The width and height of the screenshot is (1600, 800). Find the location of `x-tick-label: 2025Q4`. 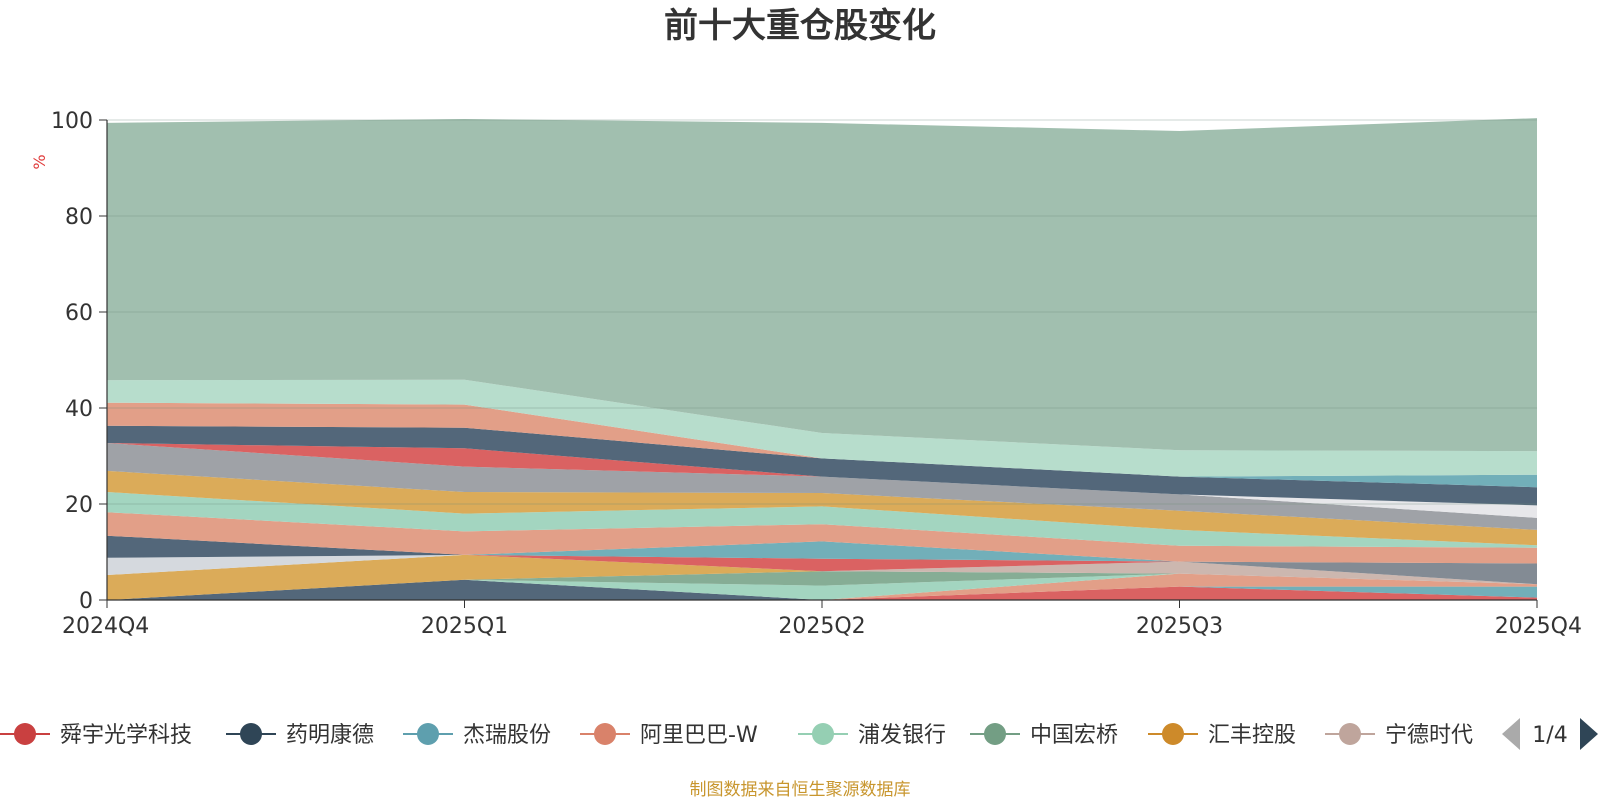

x-tick-label: 2025Q4 is located at coordinates (1538, 626).